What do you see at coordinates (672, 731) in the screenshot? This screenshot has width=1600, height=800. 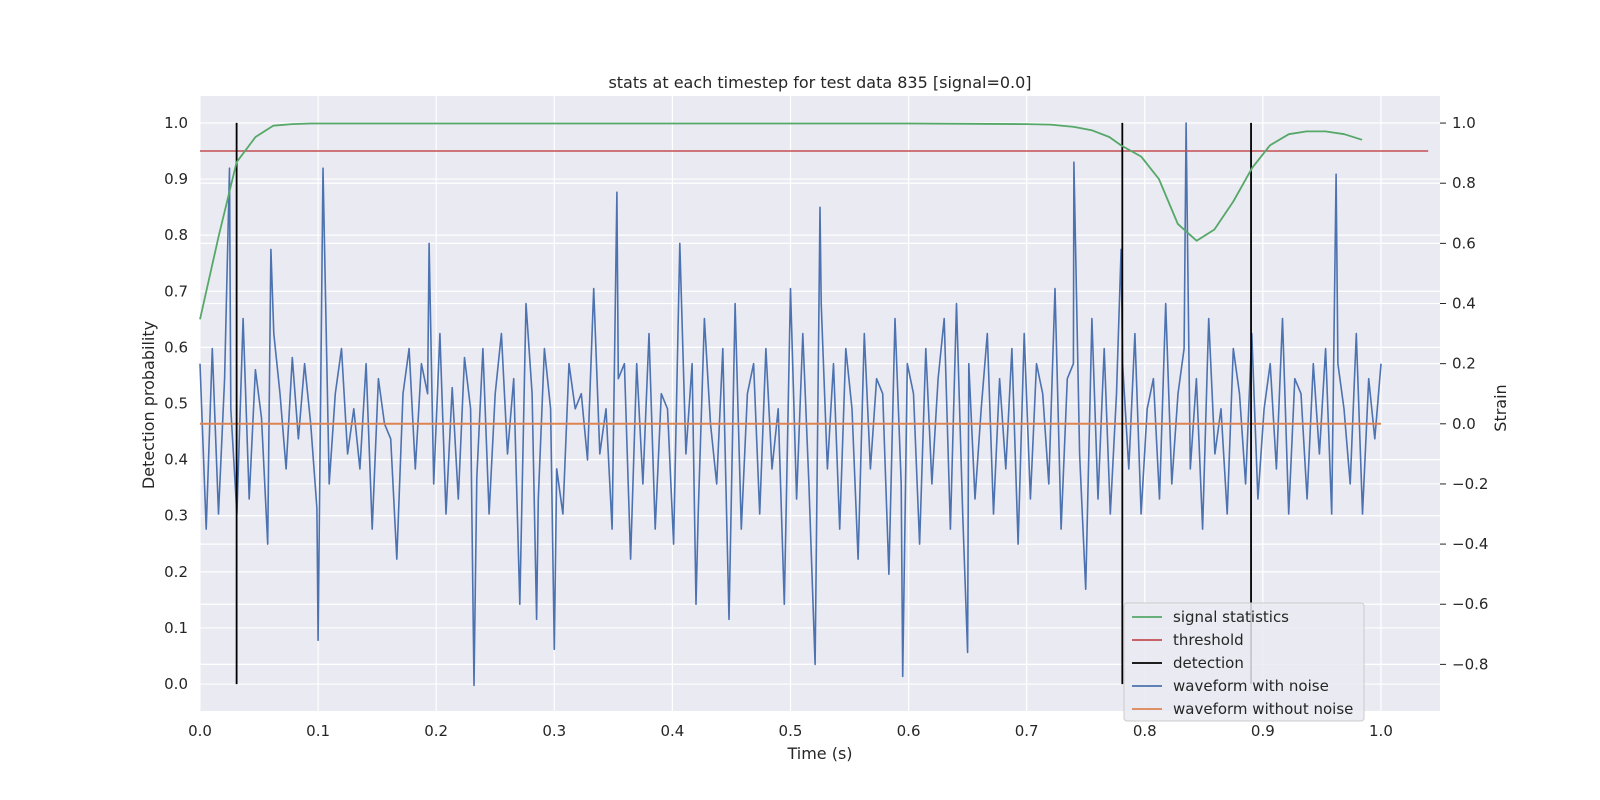 I see `x-tick-label: 0.4` at bounding box center [672, 731].